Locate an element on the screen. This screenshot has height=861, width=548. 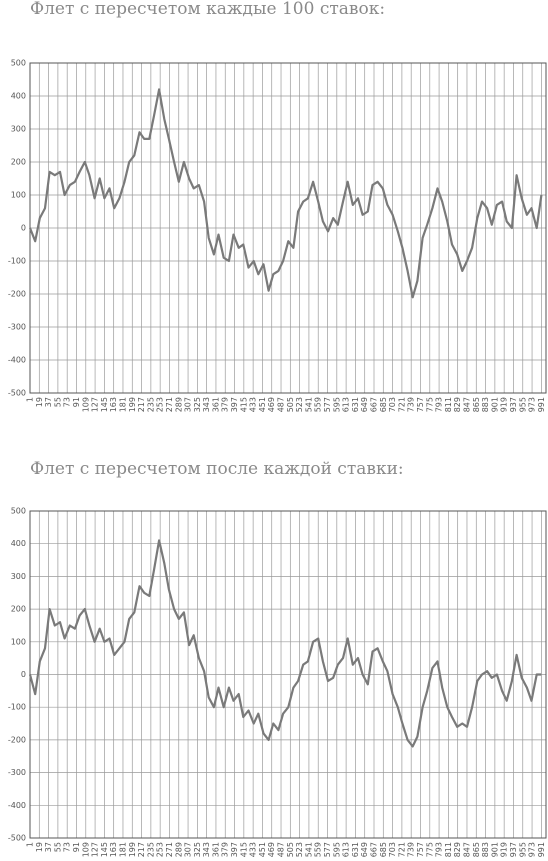
x-tick-label: 91 is located at coordinates (76, 402).